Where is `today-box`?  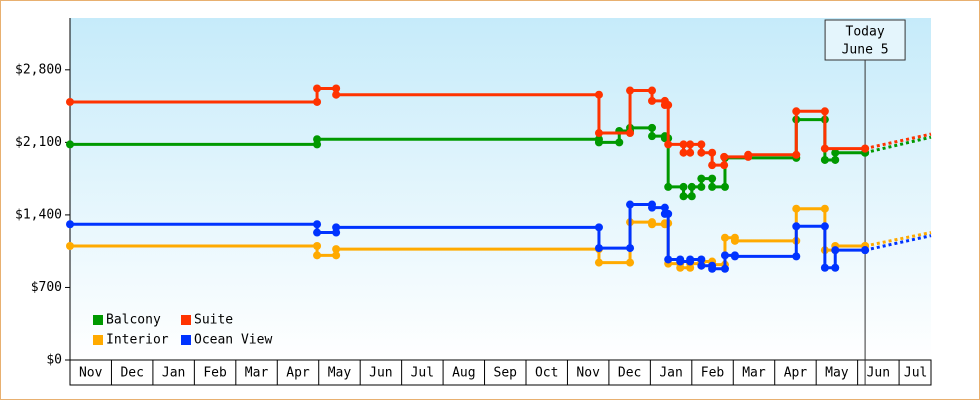
today-box is located at coordinates (865, 40).